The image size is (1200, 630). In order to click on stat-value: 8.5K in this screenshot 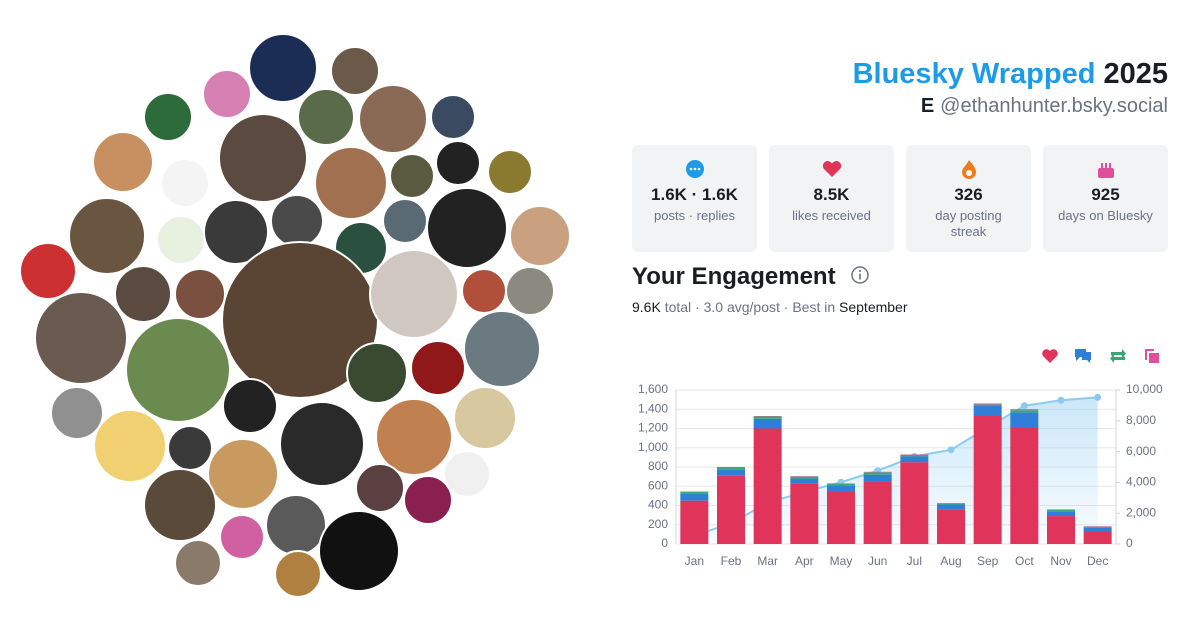, I will do `click(831, 194)`.